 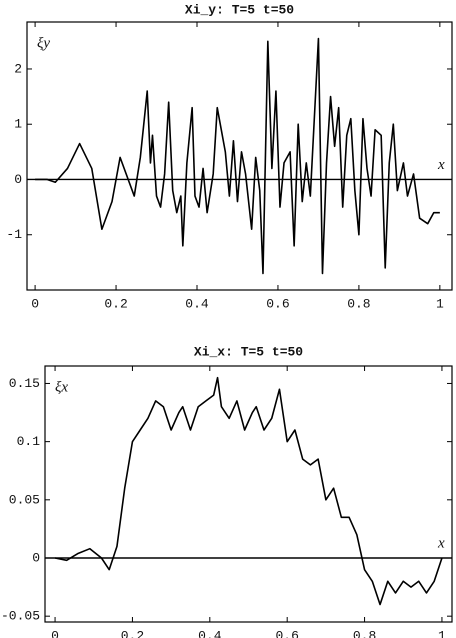 I want to click on y-tick-label: -1, so click(x=14, y=234).